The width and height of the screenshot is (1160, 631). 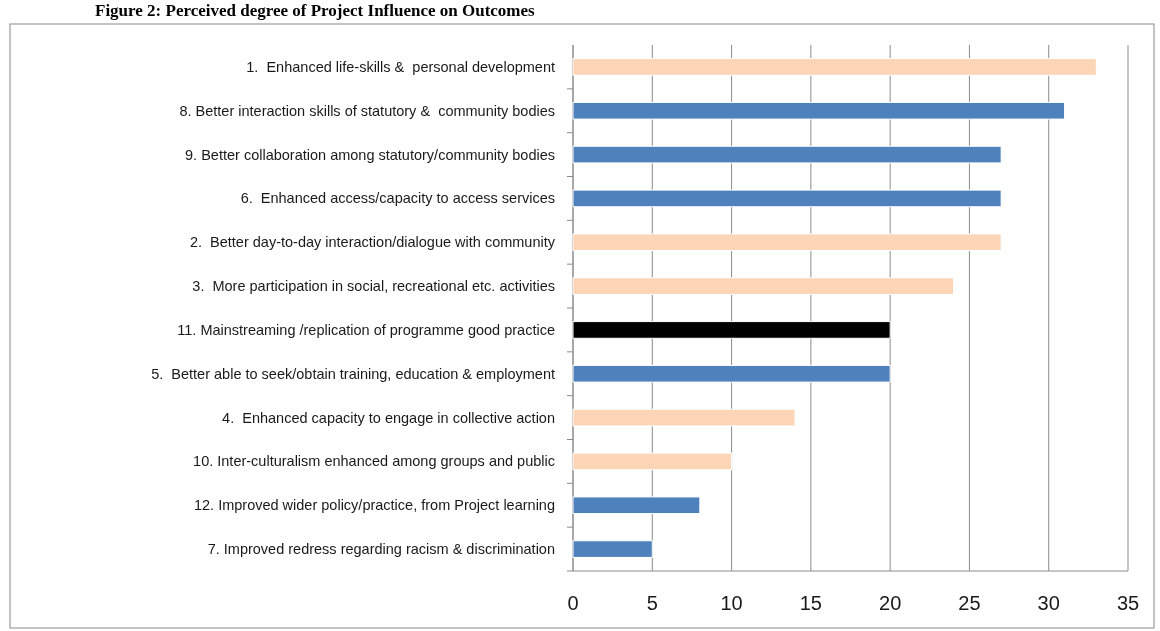 I want to click on y-tick-label: 5. Better able to seek/obtain training, education & employment, so click(x=353, y=373).